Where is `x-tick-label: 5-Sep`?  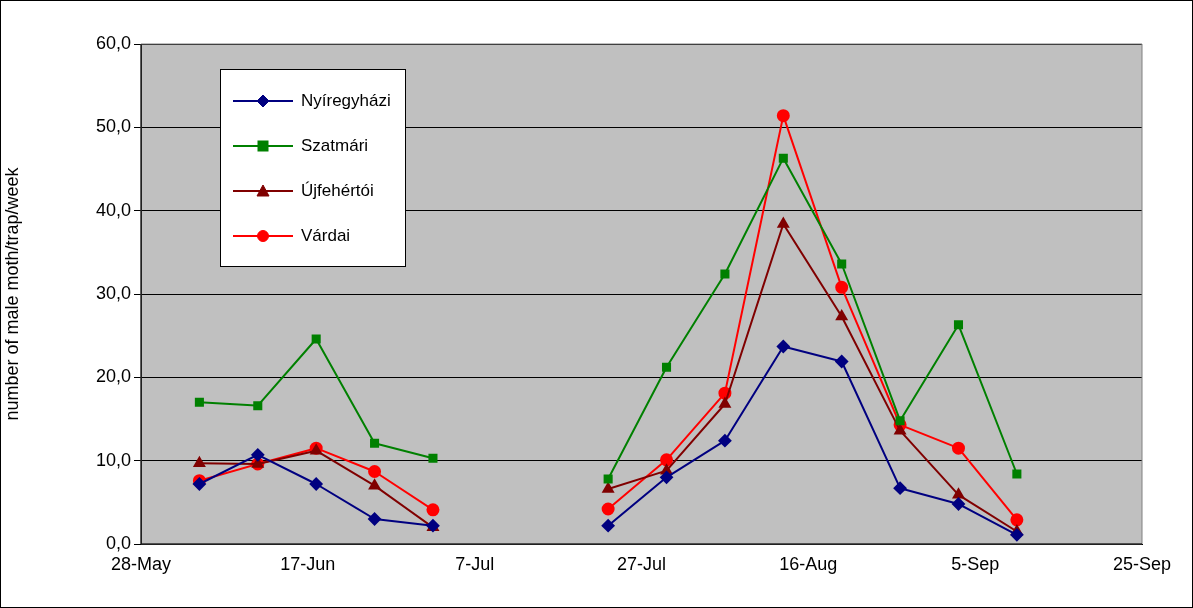 x-tick-label: 5-Sep is located at coordinates (975, 563).